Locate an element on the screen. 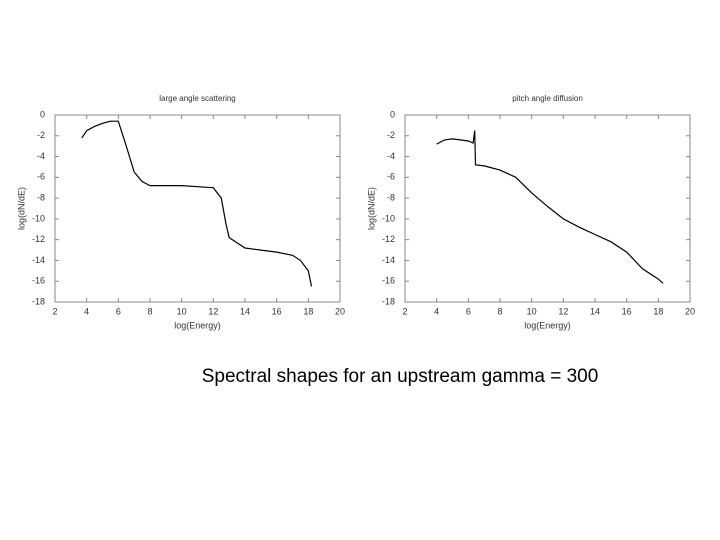 The height and width of the screenshot is (540, 720). chart-title: pitch angle diffusion is located at coordinates (547, 98).